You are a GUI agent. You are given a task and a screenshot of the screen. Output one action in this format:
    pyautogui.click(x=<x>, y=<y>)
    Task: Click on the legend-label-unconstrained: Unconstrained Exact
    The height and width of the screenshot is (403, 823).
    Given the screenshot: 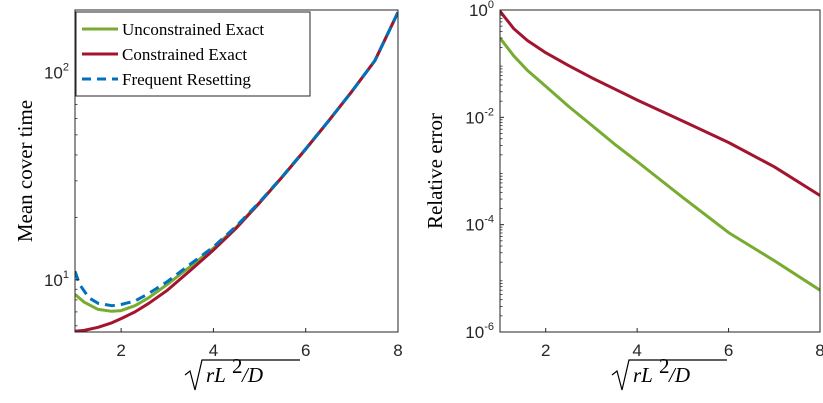 What is the action you would take?
    pyautogui.click(x=193, y=29)
    